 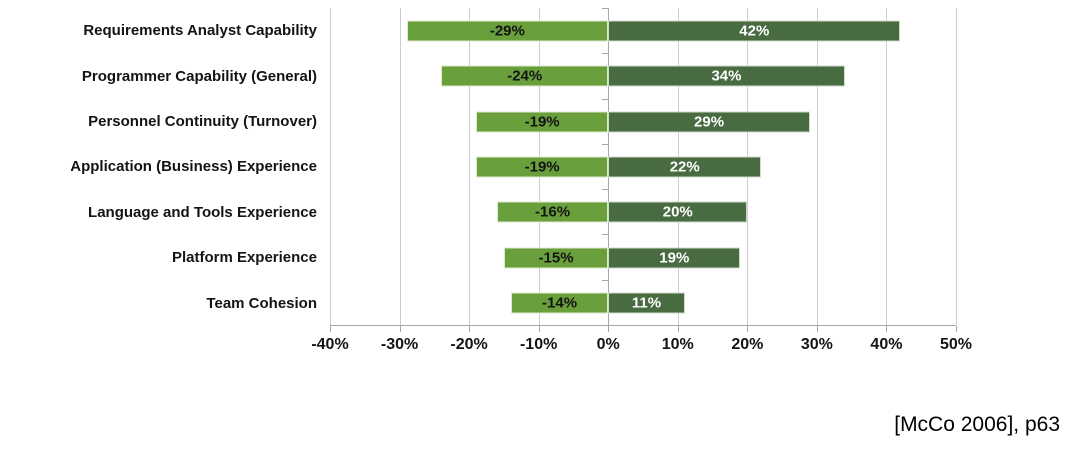 I want to click on x-tick-label: -30%, so click(x=399, y=344).